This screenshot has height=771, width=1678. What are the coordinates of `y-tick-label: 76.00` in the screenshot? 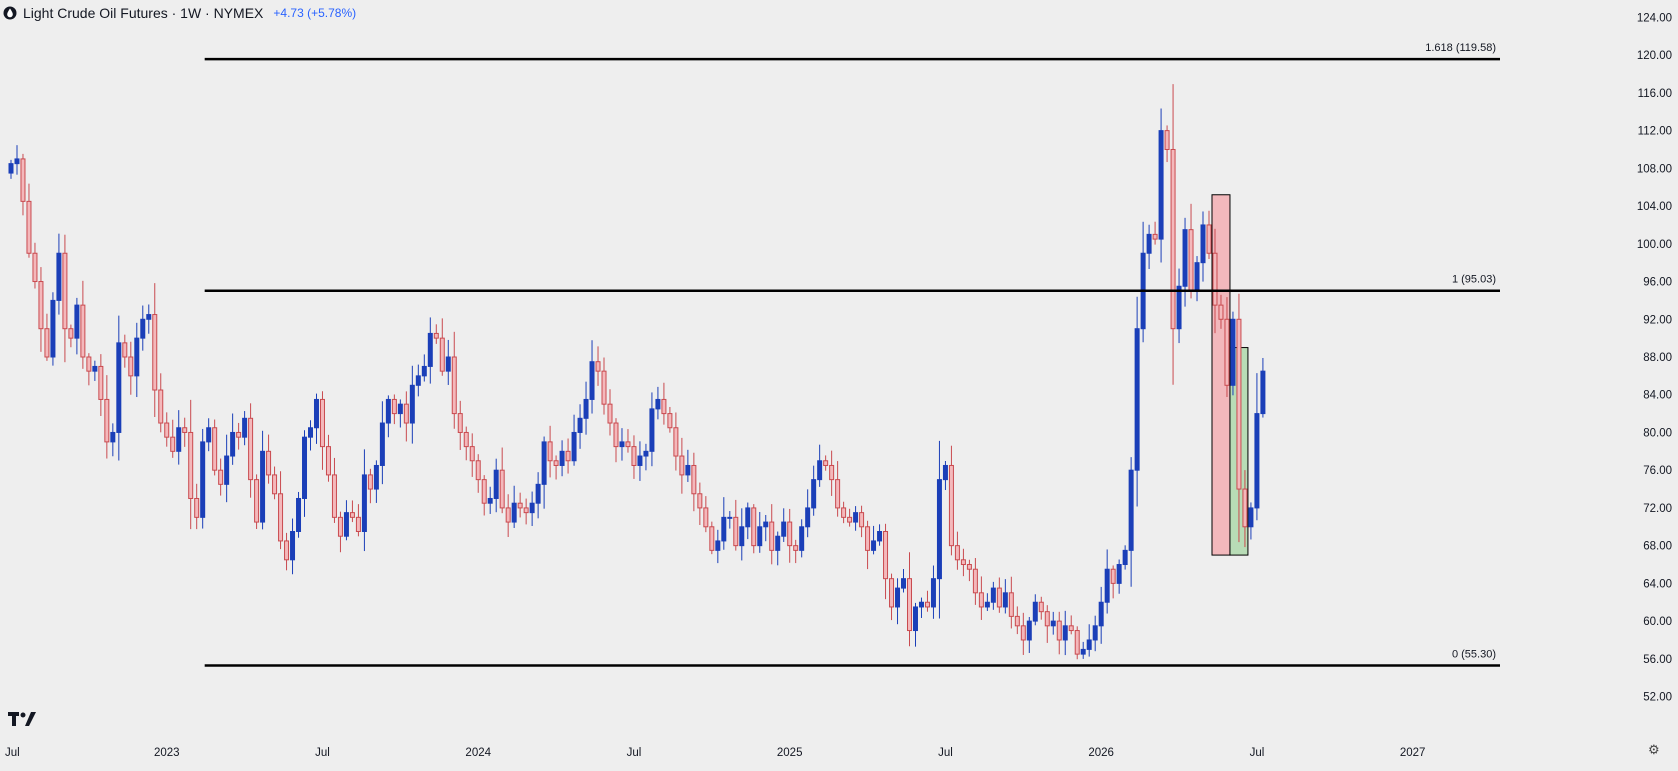 It's located at (1657, 471).